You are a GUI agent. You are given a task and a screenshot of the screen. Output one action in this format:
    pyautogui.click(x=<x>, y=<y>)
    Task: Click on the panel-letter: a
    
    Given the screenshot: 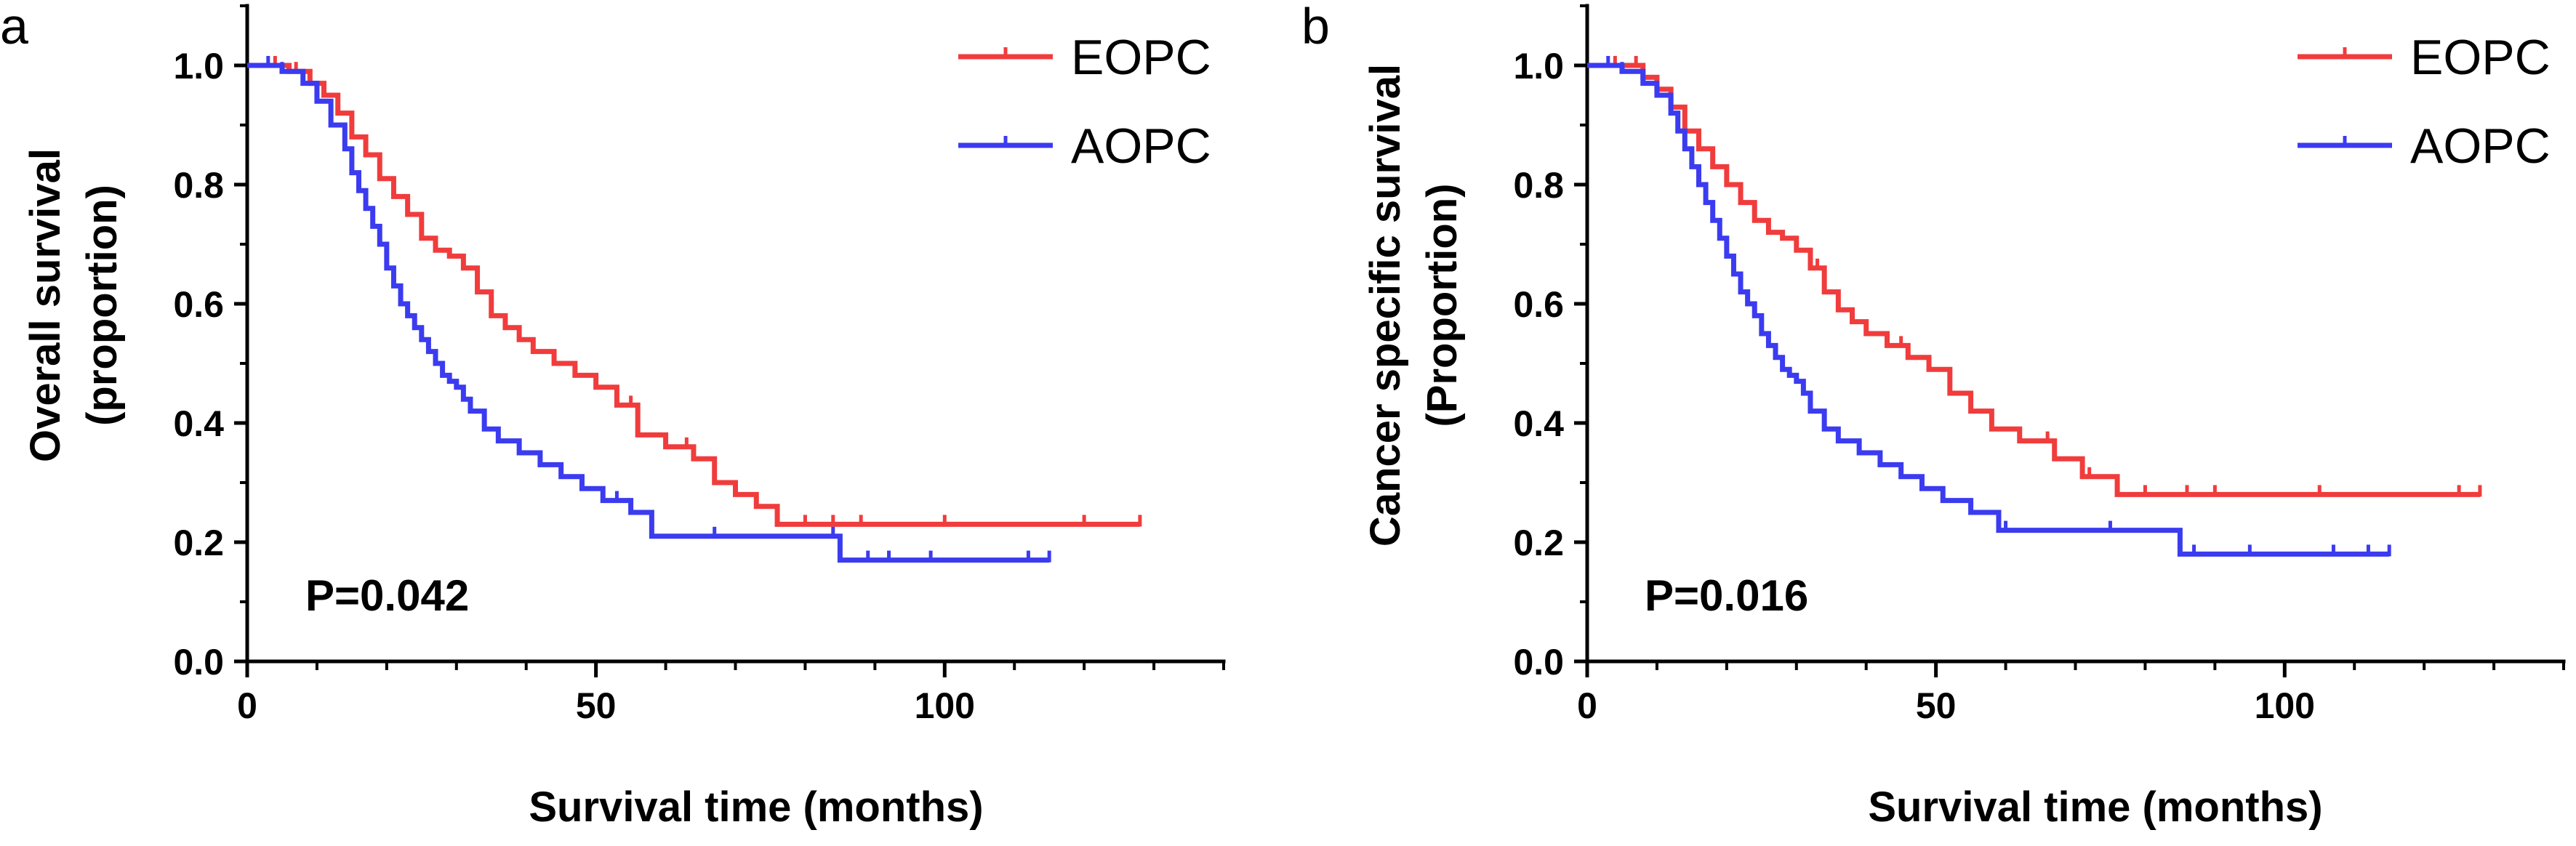 What is the action you would take?
    pyautogui.click(x=14, y=27)
    